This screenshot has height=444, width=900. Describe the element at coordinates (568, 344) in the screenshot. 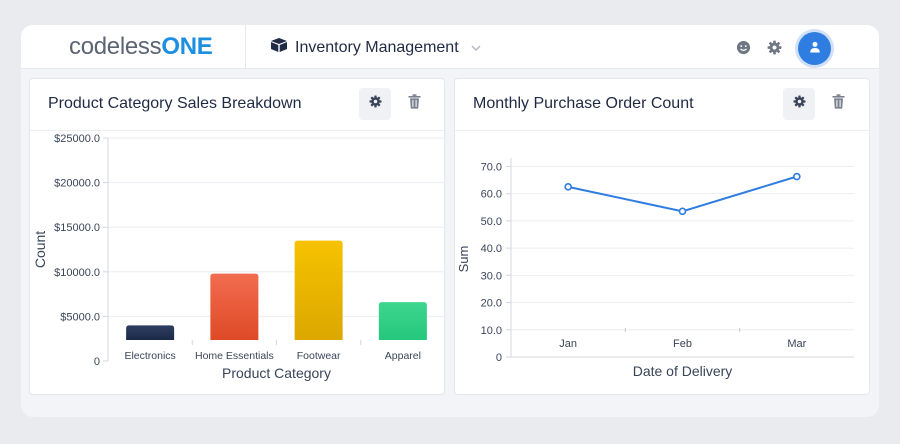

I see `x-tick-label: Jan` at that location.